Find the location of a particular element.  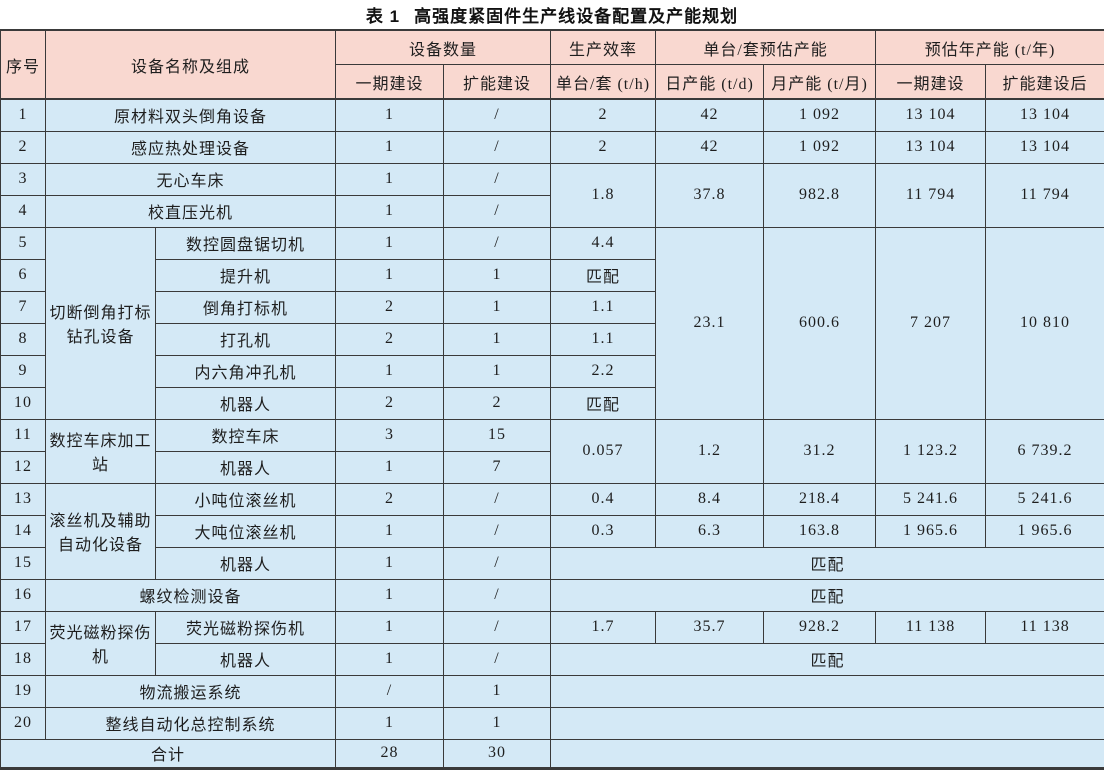

table-row: 2 感应热处理设备 1/2 42 1 092 13 104 13 104 is located at coordinates (552, 147).